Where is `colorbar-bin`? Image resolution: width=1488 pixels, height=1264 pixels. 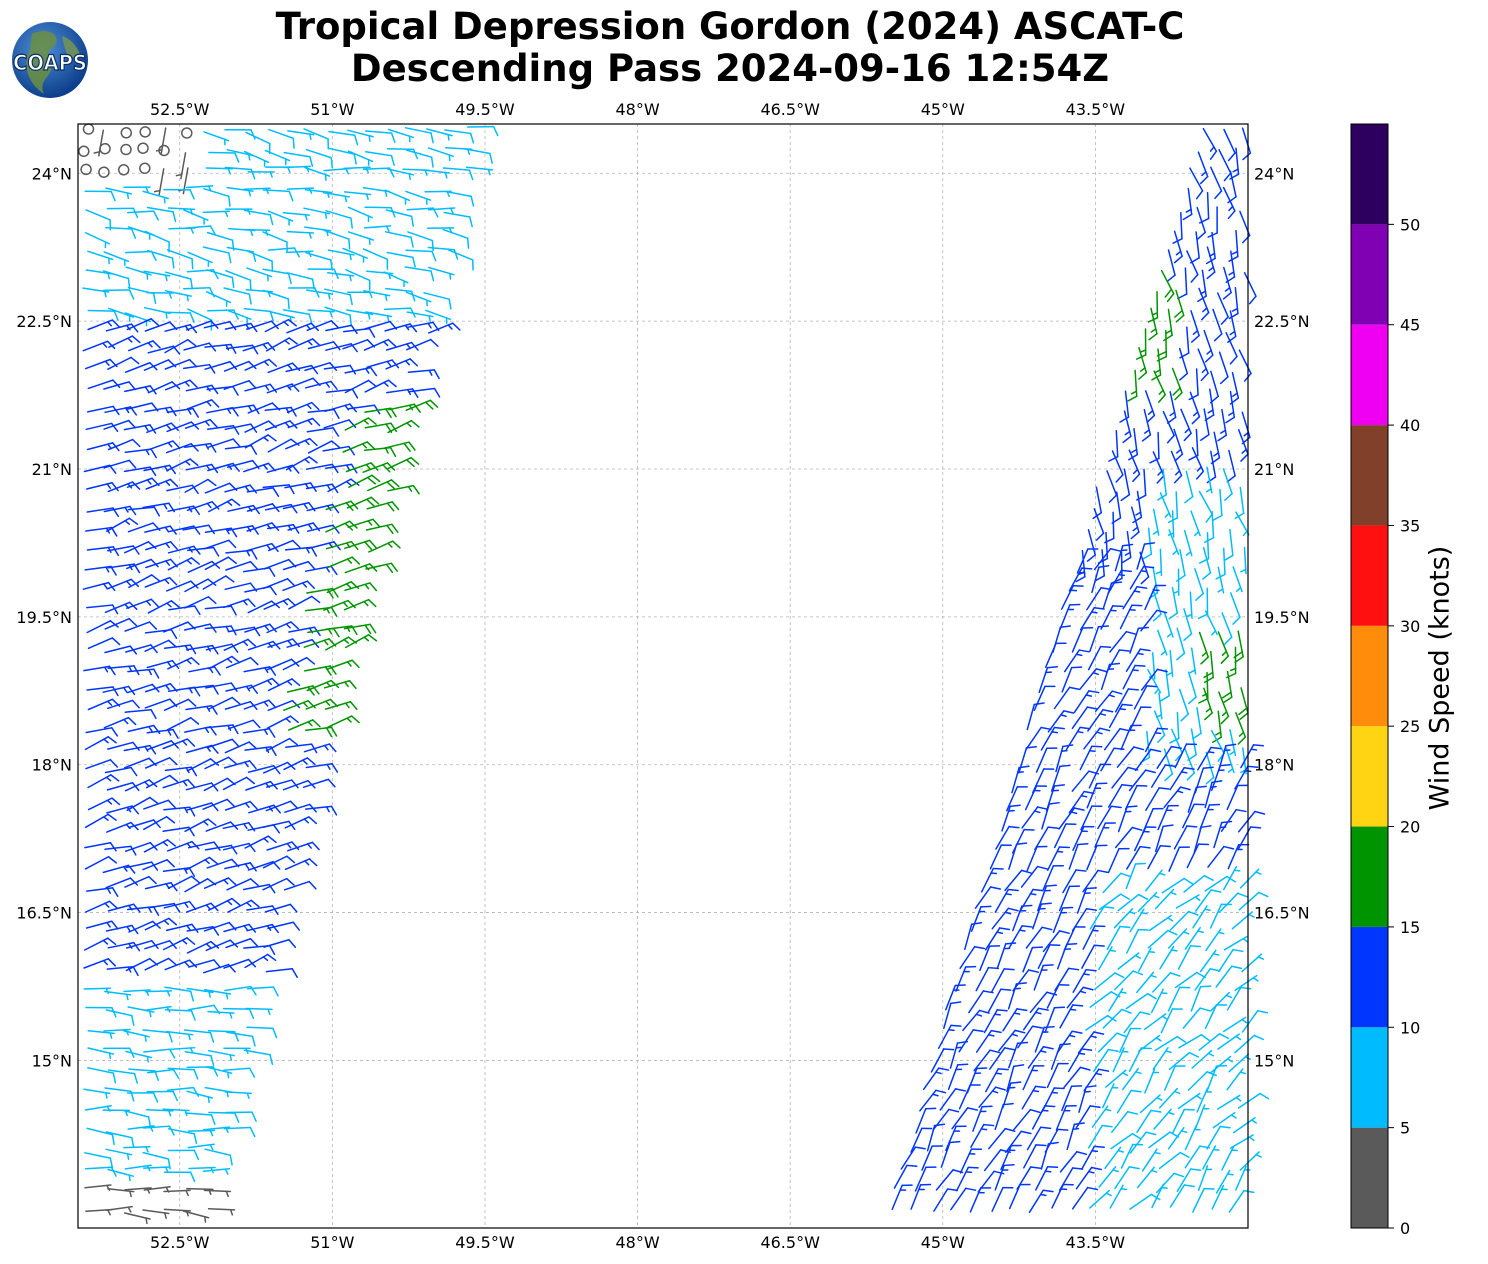 colorbar-bin is located at coordinates (1369, 475).